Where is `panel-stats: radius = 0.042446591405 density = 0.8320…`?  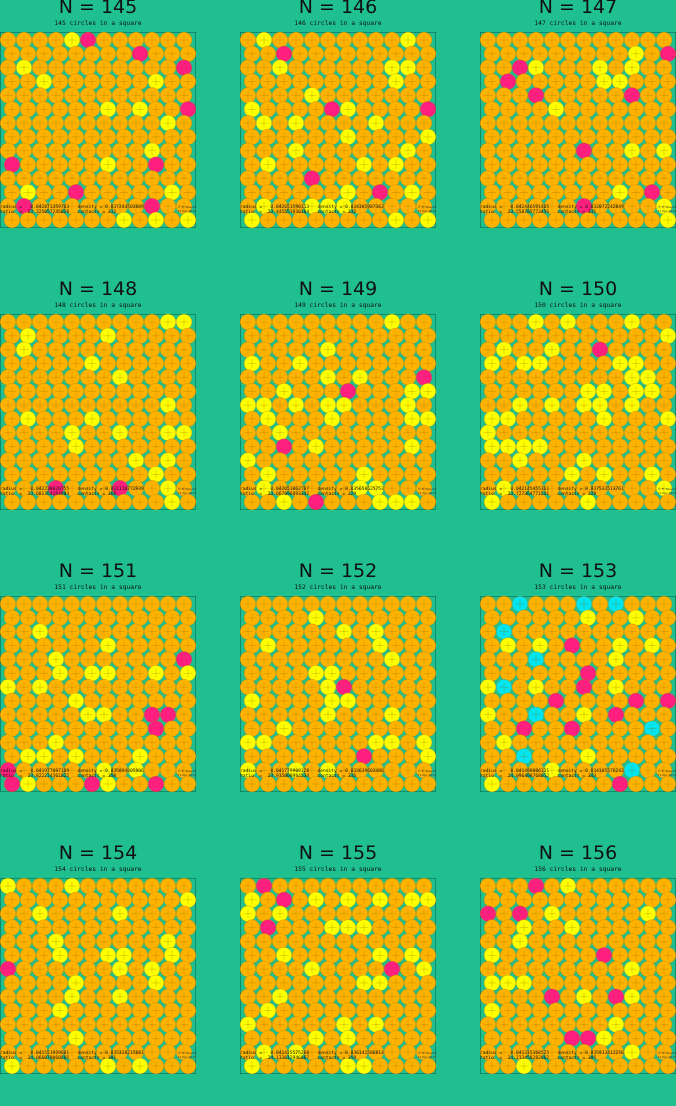 panel-stats: radius = 0.042446591405 density = 0.8320… is located at coordinates (578, 210).